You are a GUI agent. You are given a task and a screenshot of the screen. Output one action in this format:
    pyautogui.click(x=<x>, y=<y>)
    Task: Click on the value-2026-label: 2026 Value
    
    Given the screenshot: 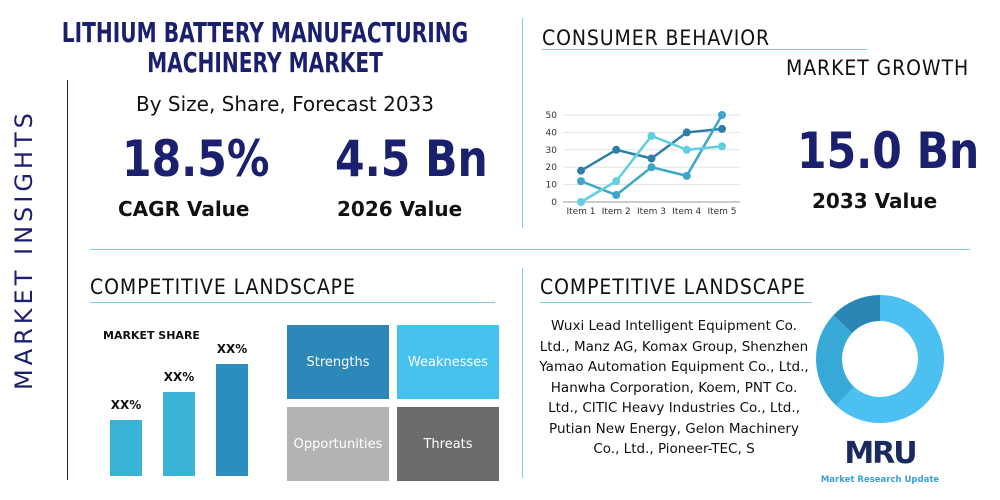 What is the action you would take?
    pyautogui.click(x=400, y=209)
    